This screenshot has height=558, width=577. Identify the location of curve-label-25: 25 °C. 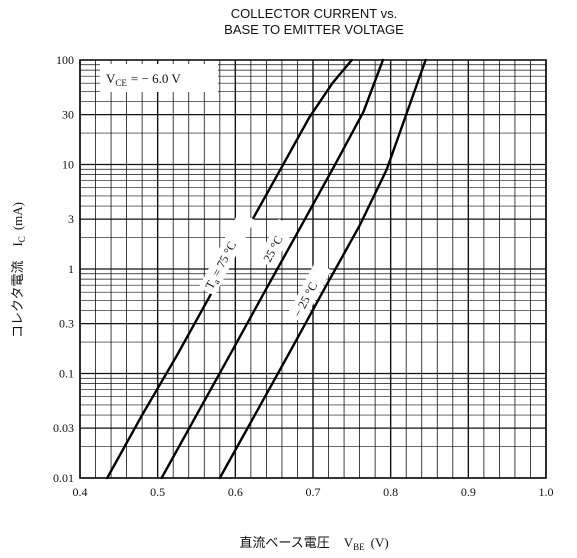
(276, 243).